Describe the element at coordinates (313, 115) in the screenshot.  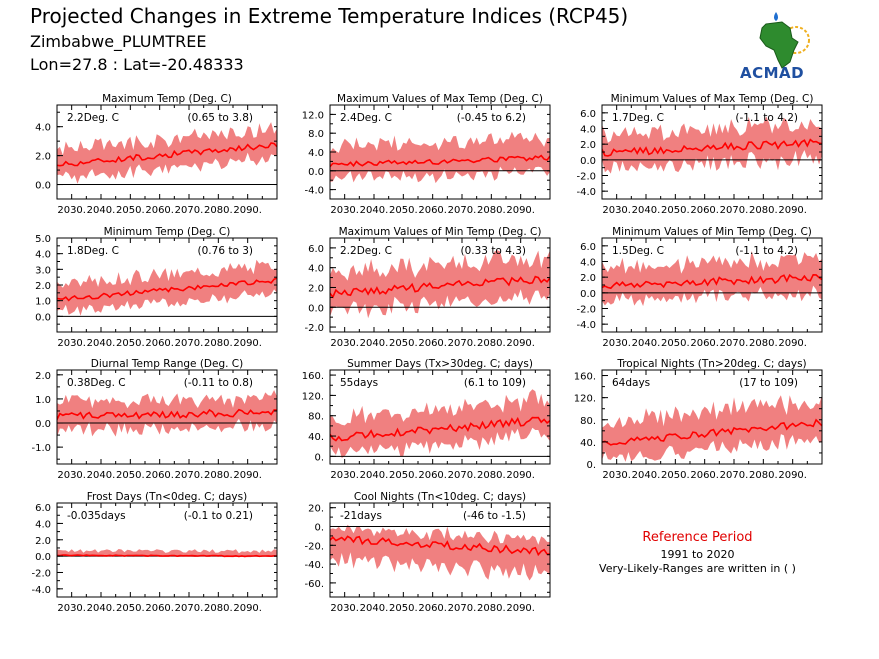
I see `y-tick-label: 12.0` at that location.